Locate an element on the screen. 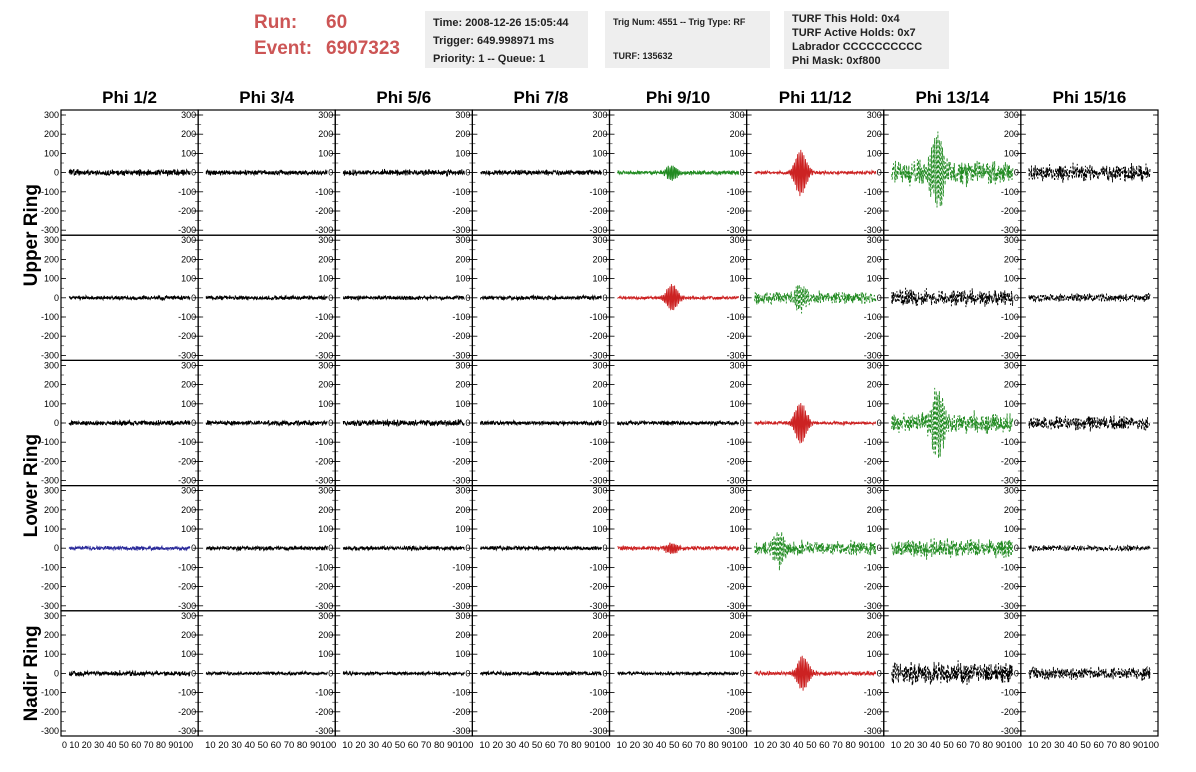  column-title: Phi 13/14 is located at coordinates (952, 97).